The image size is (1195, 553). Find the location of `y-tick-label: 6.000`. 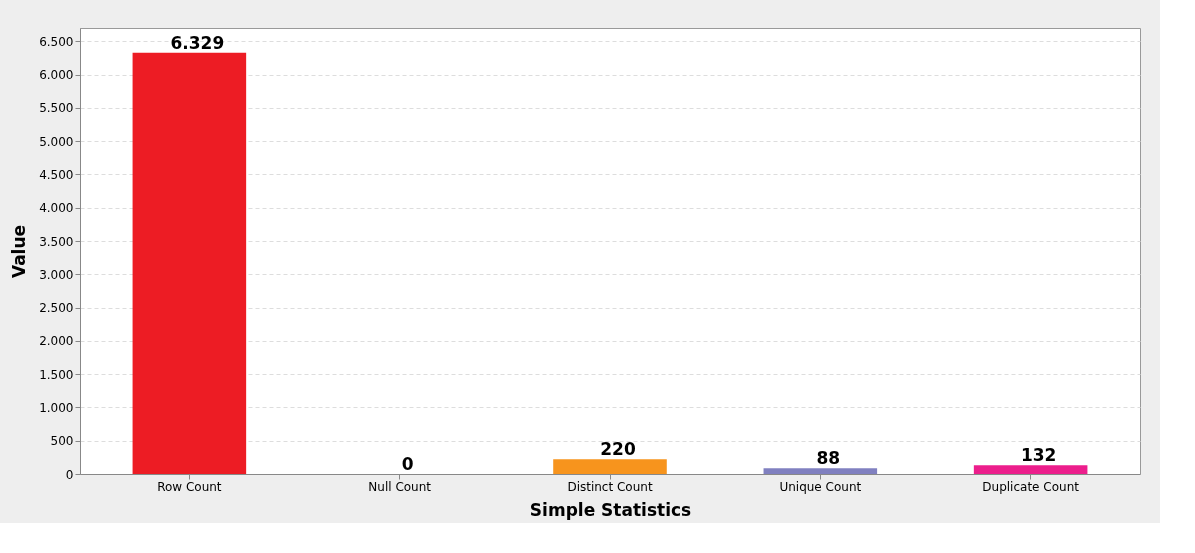

y-tick-label: 6.000 is located at coordinates (56, 75).